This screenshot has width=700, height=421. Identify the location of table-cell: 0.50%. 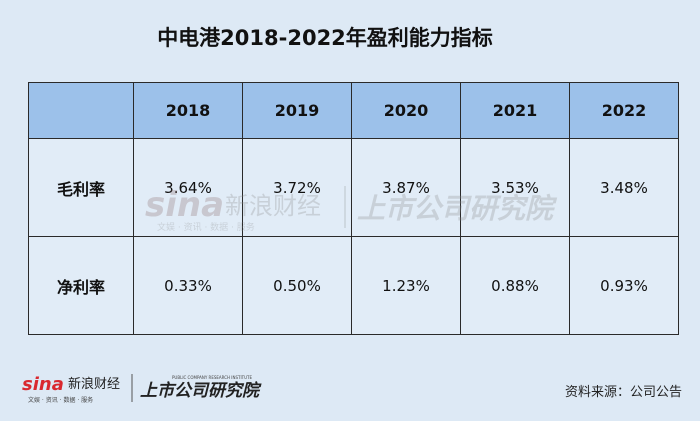
(297, 285).